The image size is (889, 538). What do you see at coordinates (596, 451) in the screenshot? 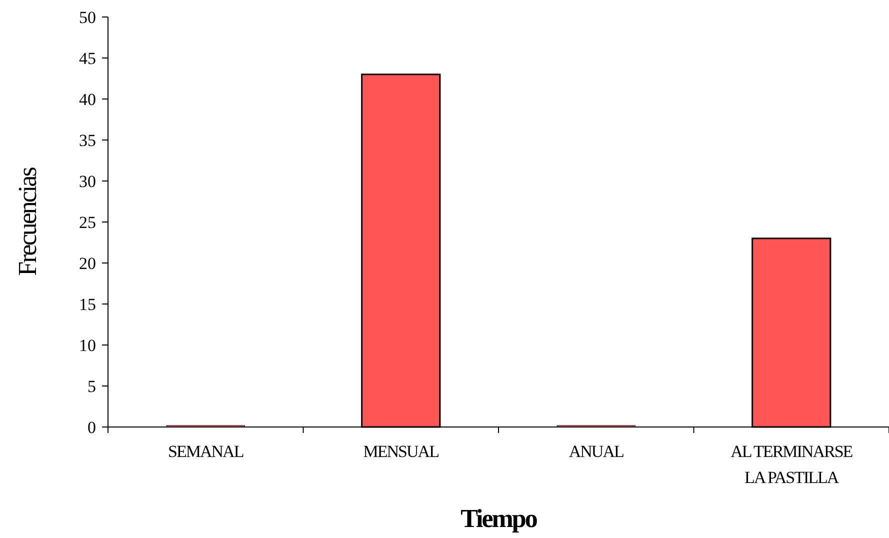
I see `x-tick-label: ANUAL` at bounding box center [596, 451].